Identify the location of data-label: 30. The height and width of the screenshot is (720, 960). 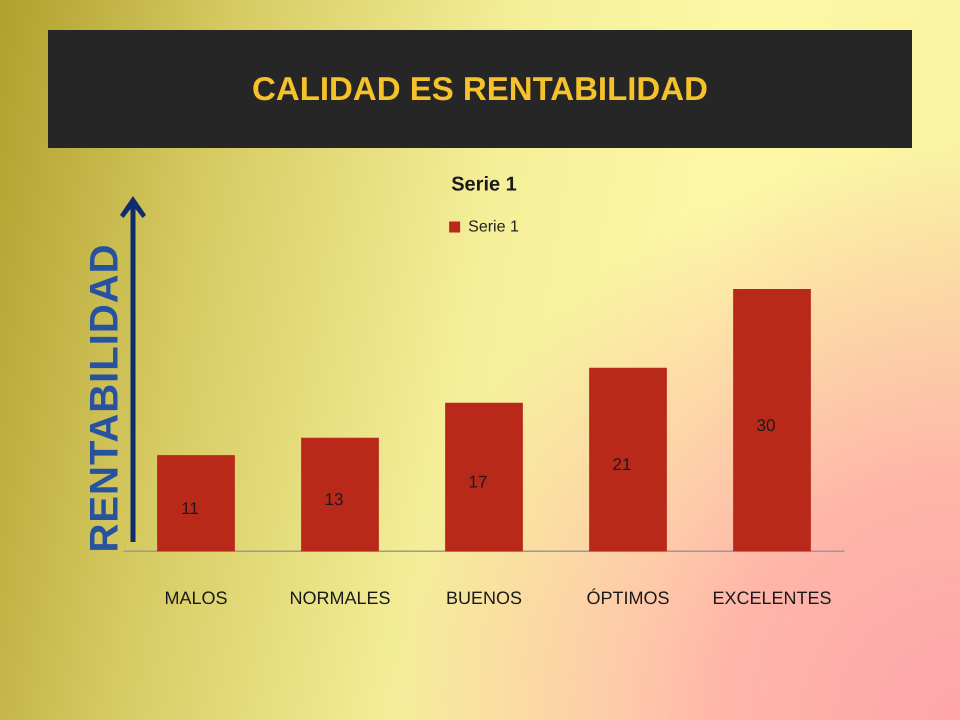
(766, 425).